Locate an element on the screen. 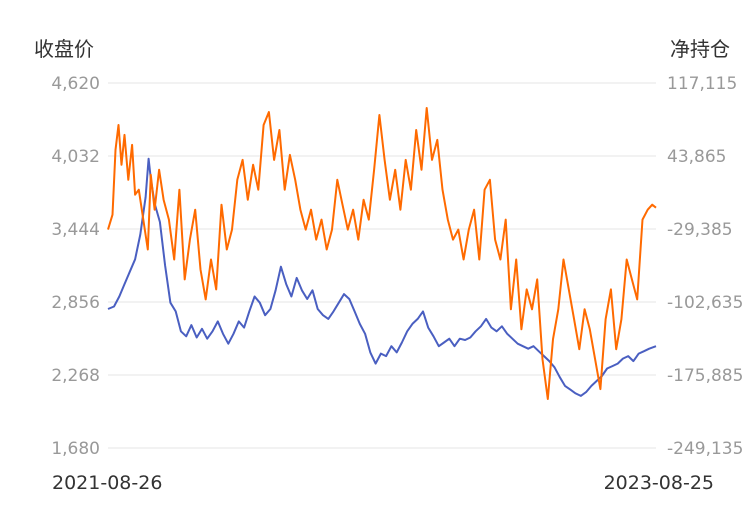 The image size is (750, 510). left-tick-label: 2,856 is located at coordinates (75, 303).